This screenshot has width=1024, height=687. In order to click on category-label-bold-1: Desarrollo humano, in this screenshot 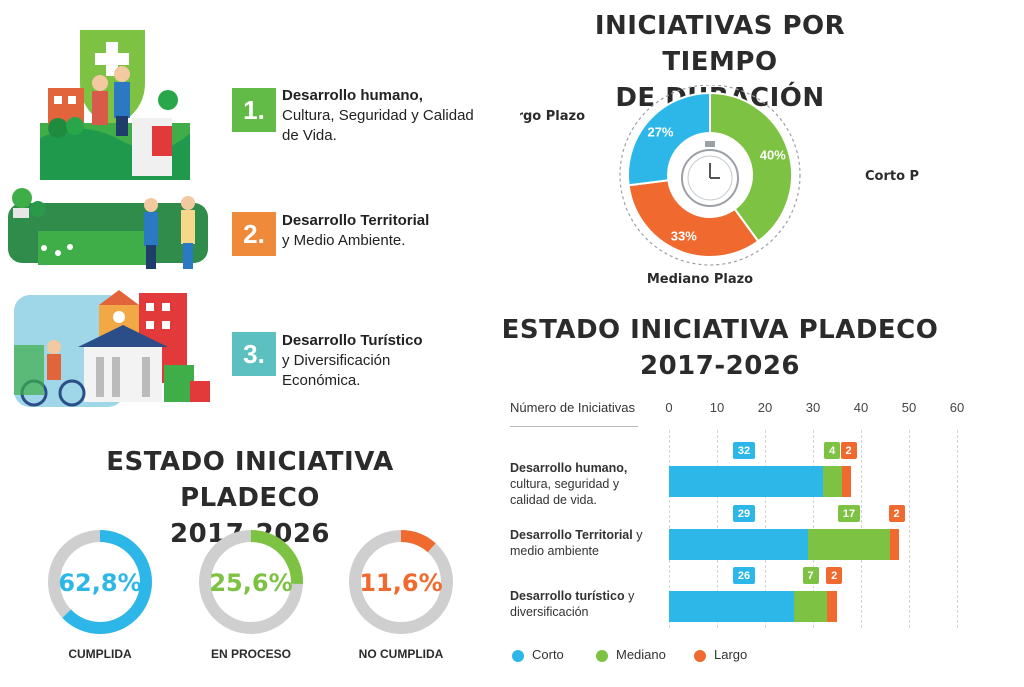, I will do `click(569, 468)`.